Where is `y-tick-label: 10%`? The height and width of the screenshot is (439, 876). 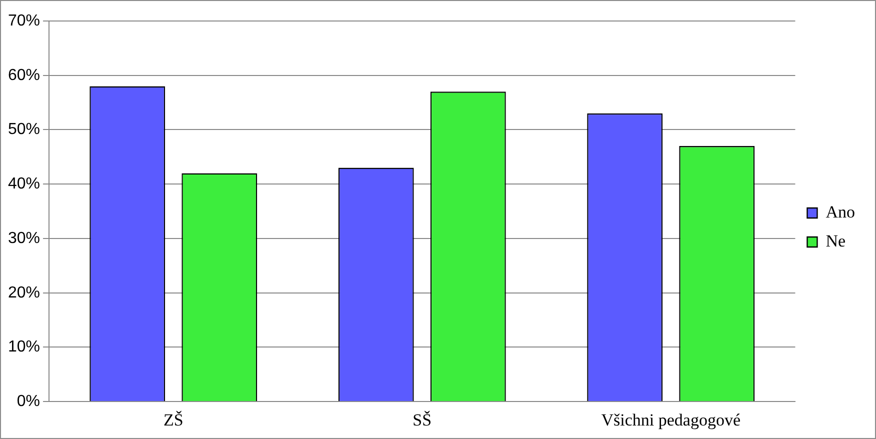
y-tick-label: 10% is located at coordinates (24, 347).